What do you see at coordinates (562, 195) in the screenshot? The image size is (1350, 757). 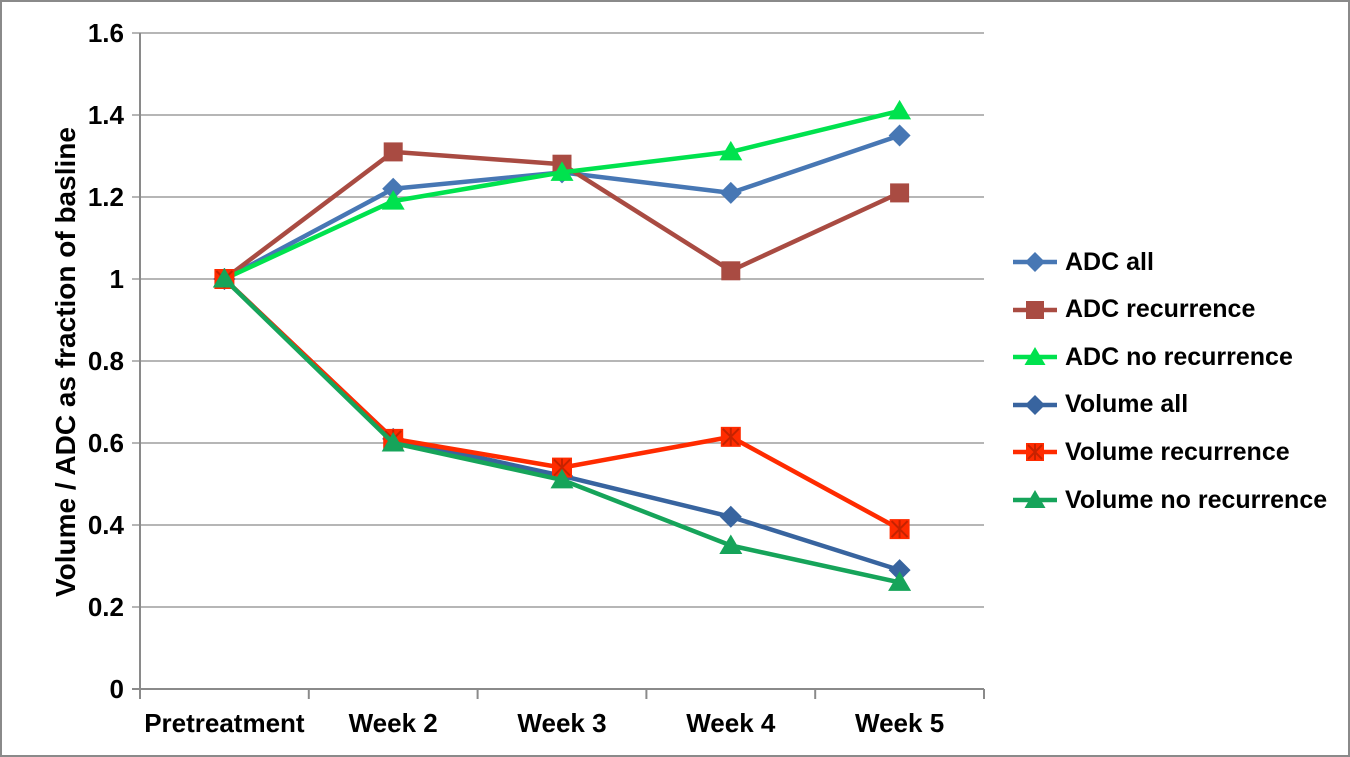 I see `series-line-adc-no-recurrence` at bounding box center [562, 195].